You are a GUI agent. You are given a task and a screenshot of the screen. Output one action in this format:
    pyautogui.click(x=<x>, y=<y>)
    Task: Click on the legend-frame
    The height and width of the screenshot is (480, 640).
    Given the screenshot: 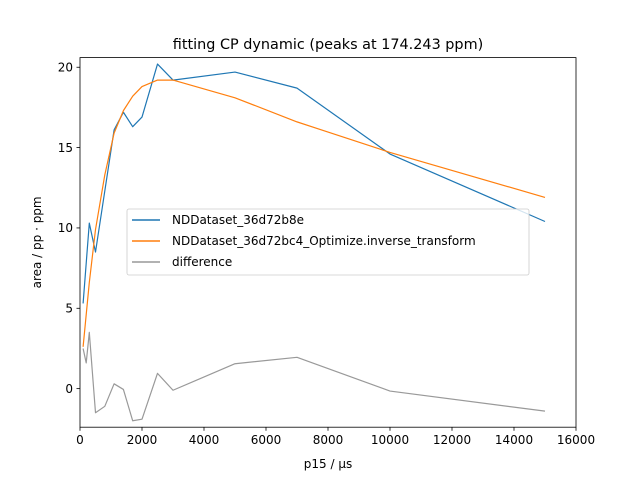 What is the action you would take?
    pyautogui.click(x=328, y=242)
    